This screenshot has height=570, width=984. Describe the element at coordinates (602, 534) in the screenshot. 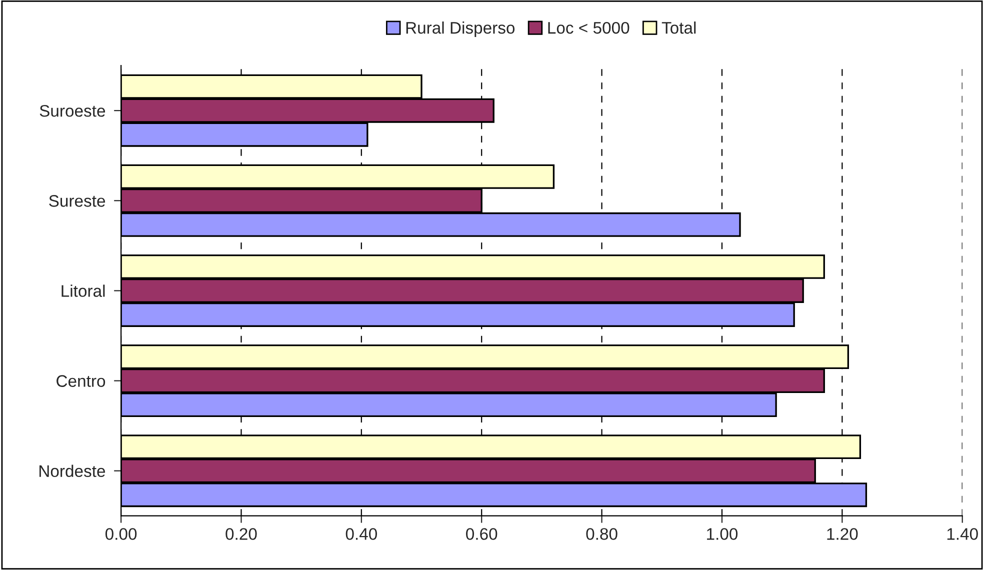

I see `x-tick-label: 0.80` at that location.